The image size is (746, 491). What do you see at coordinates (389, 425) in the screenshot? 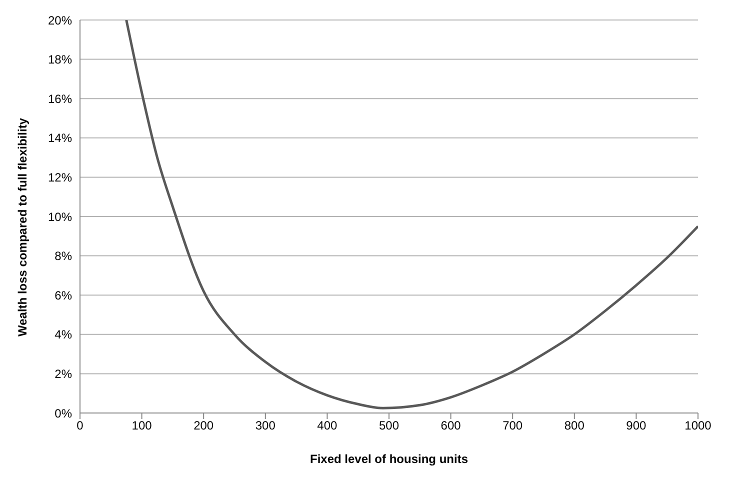
I see `x-tick-label: 500` at bounding box center [389, 425].